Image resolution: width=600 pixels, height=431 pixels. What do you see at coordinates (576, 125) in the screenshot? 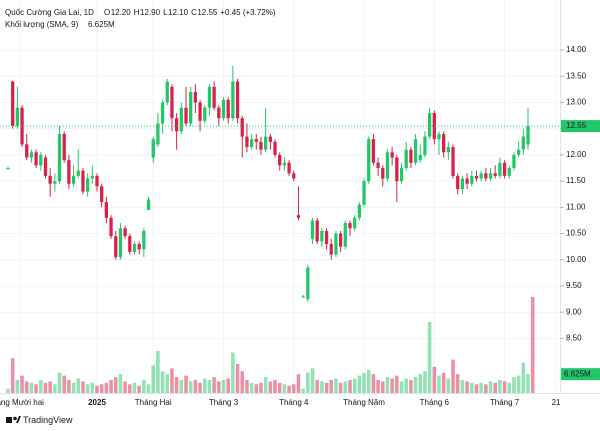
I see `last-price-label: 12.55` at bounding box center [576, 125].